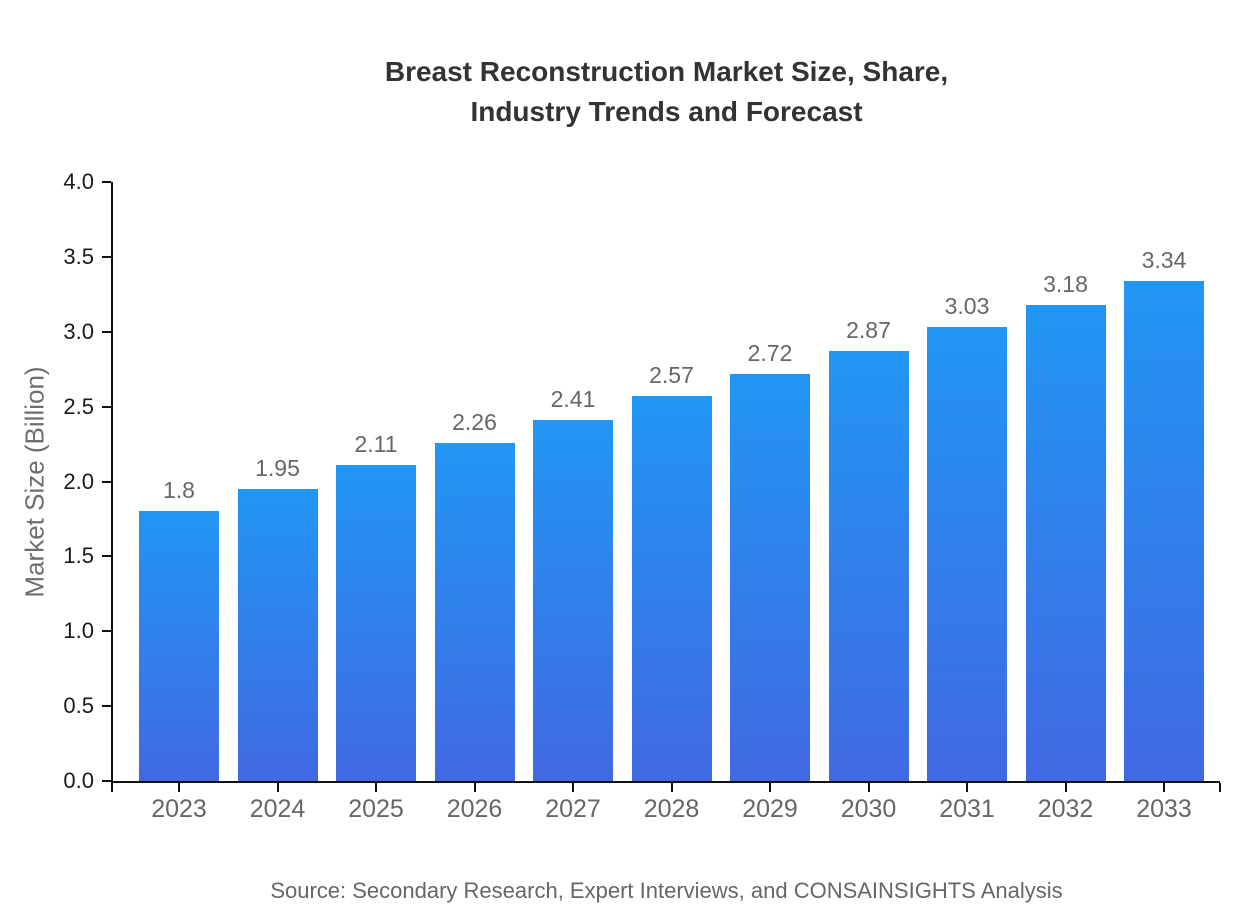 The width and height of the screenshot is (1260, 920). Describe the element at coordinates (474, 421) in the screenshot. I see `bar-value-label: 2.26` at that location.